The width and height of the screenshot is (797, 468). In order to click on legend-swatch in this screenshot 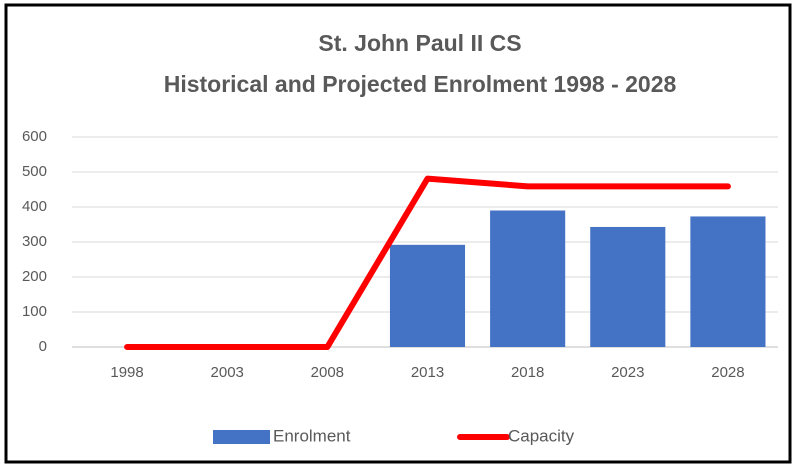, I will do `click(241, 437)`.